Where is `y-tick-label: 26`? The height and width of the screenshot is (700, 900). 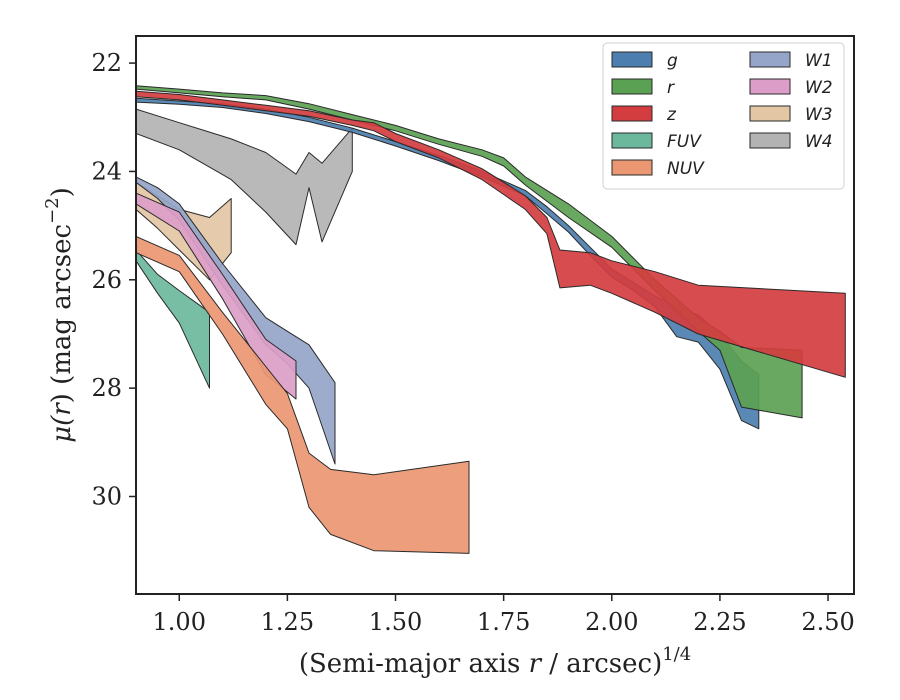 y-tick-label: 26 is located at coordinates (106, 280).